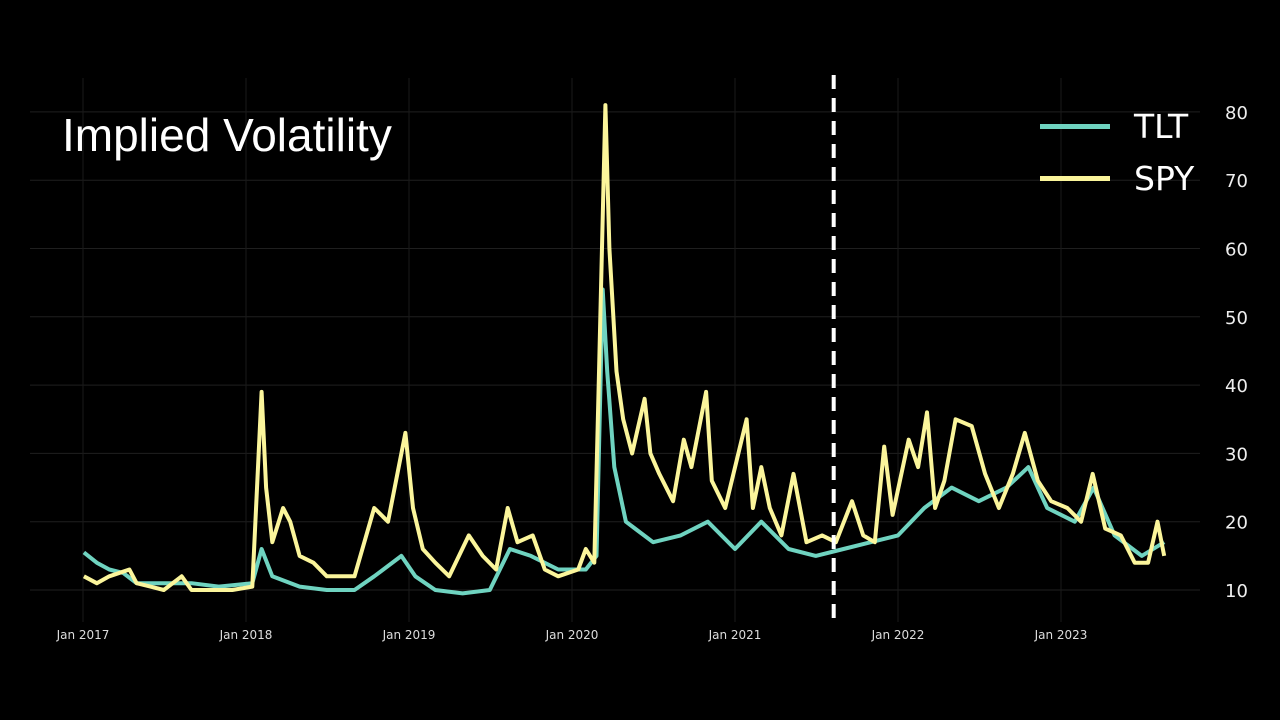 This screenshot has height=720, width=1280. I want to click on legend-swatch-spy, so click(1075, 178).